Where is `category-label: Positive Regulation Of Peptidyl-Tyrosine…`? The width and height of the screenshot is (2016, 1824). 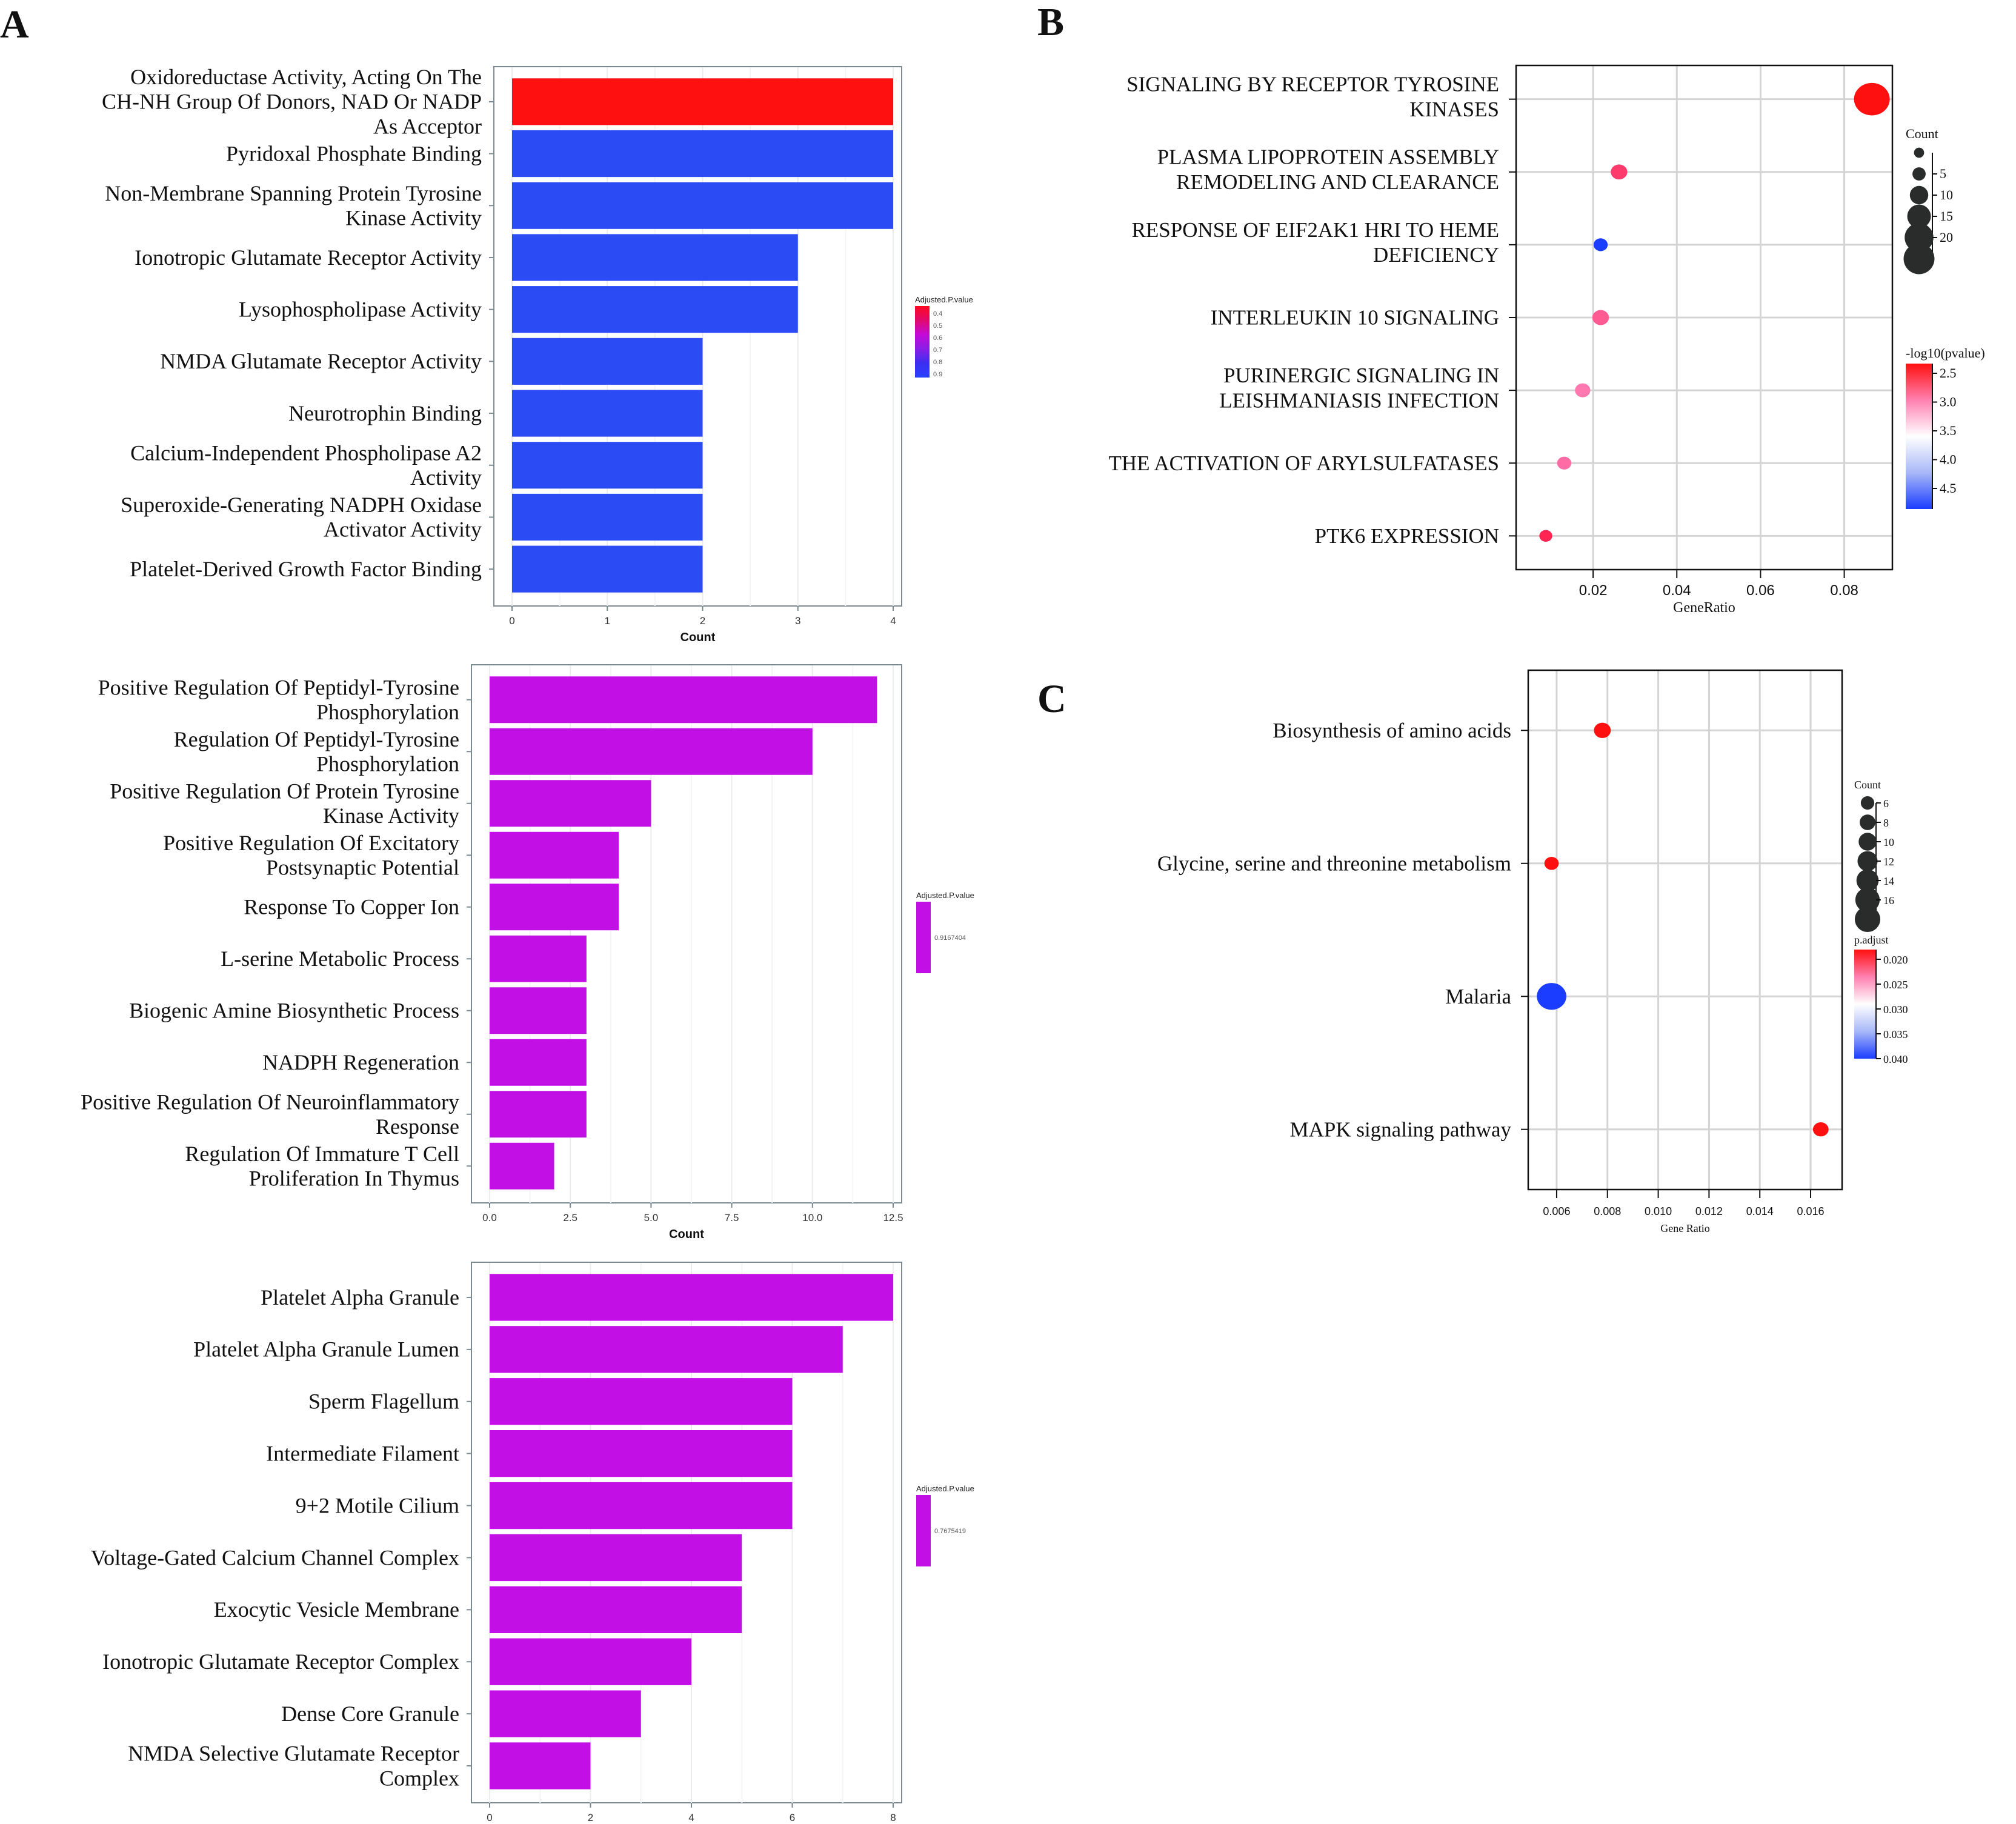
category-label: Positive Regulation Of Peptidyl-Tyrosine… is located at coordinates (278, 699).